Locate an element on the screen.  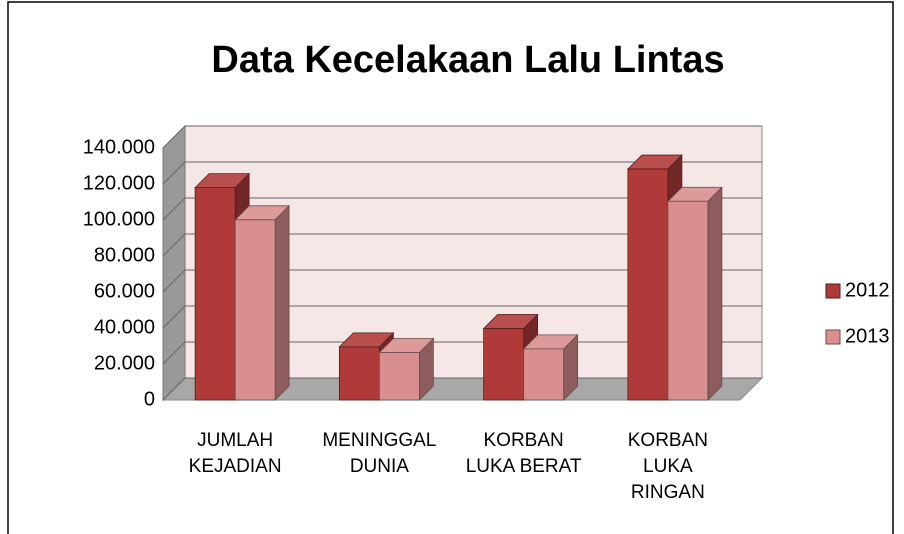
x-tick-label: DUNIA is located at coordinates (379, 466).